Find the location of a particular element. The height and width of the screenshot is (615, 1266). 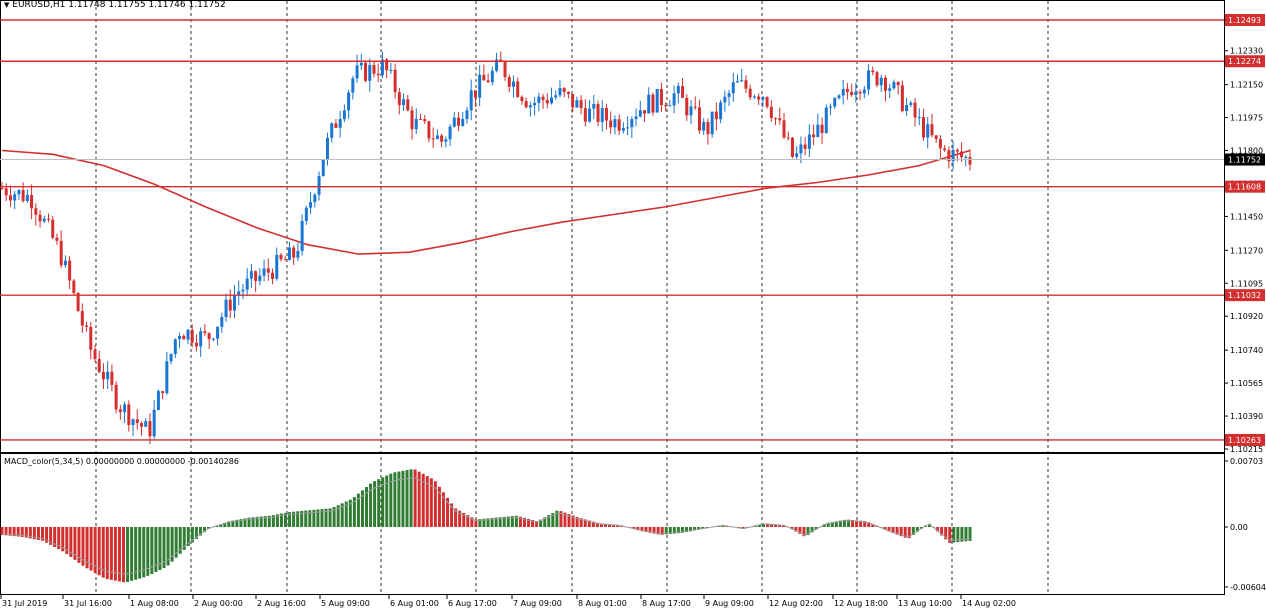

level-price-label: 1.10263 is located at coordinates (1244, 440).